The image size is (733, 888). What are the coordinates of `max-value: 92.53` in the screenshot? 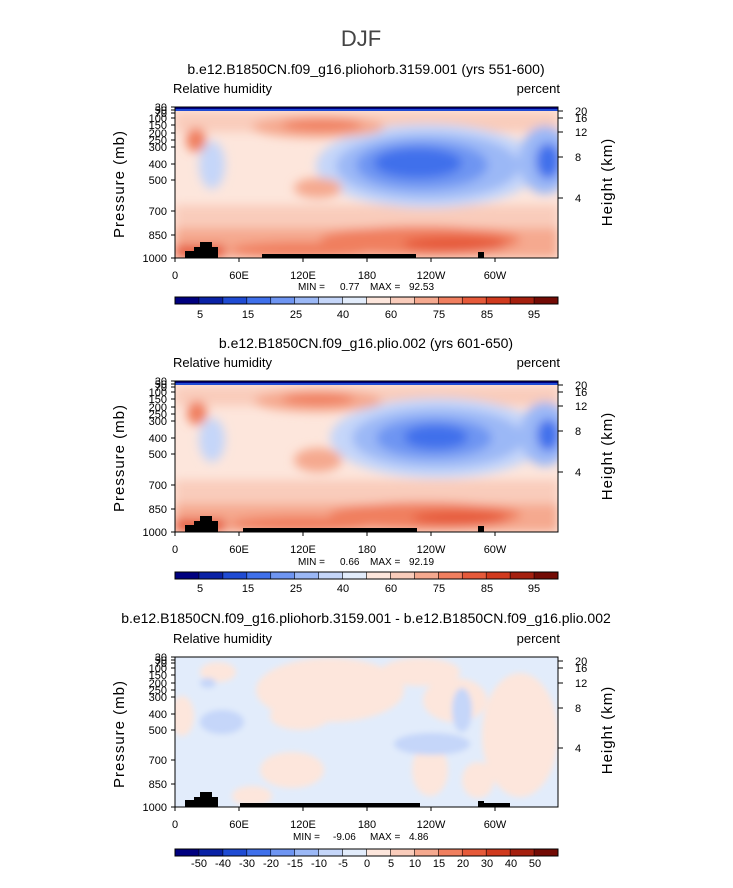 It's located at (421, 287).